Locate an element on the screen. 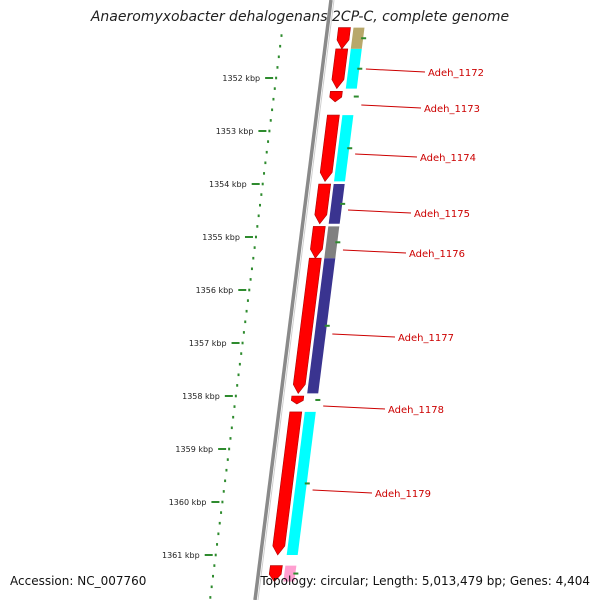 This screenshot has width=600, height=600. gene-label: Adeh_1177 is located at coordinates (426, 338).